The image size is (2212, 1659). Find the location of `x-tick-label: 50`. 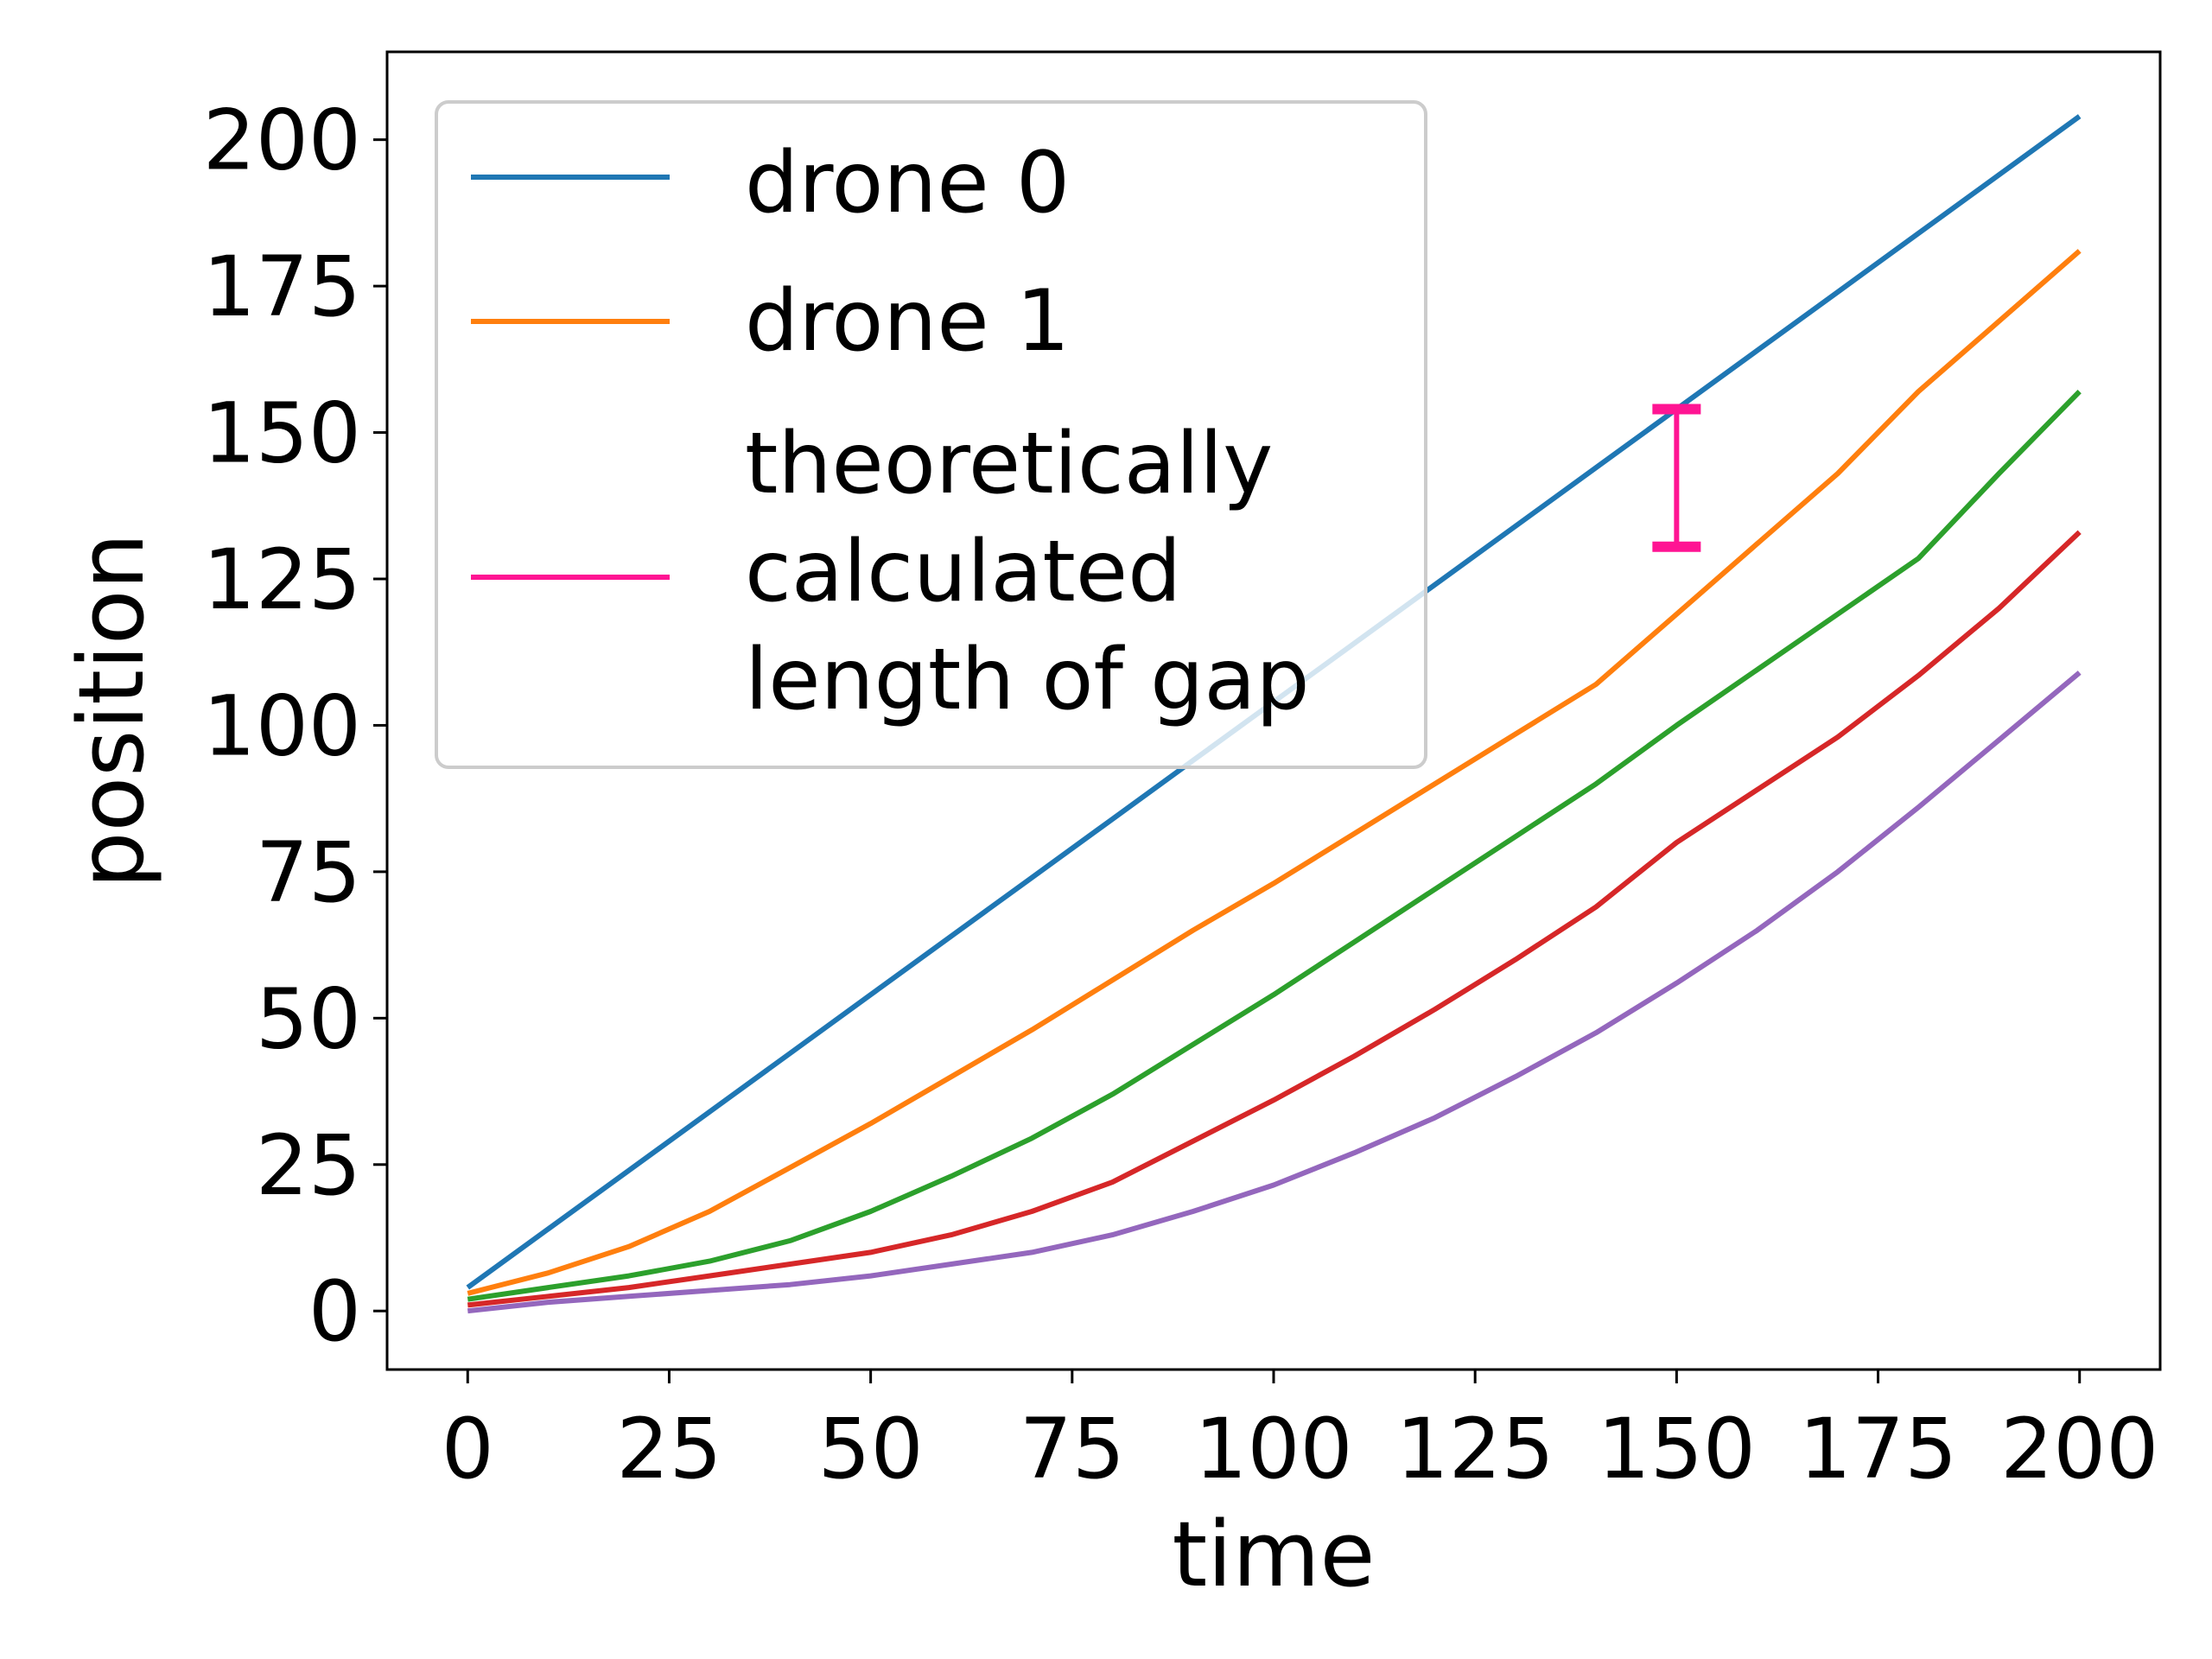

x-tick-label: 50 is located at coordinates (871, 1449).